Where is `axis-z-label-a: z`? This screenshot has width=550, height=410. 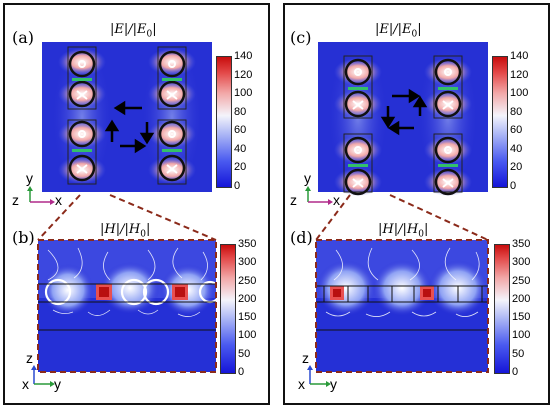
axis-z-label-a: z is located at coordinates (15, 200).